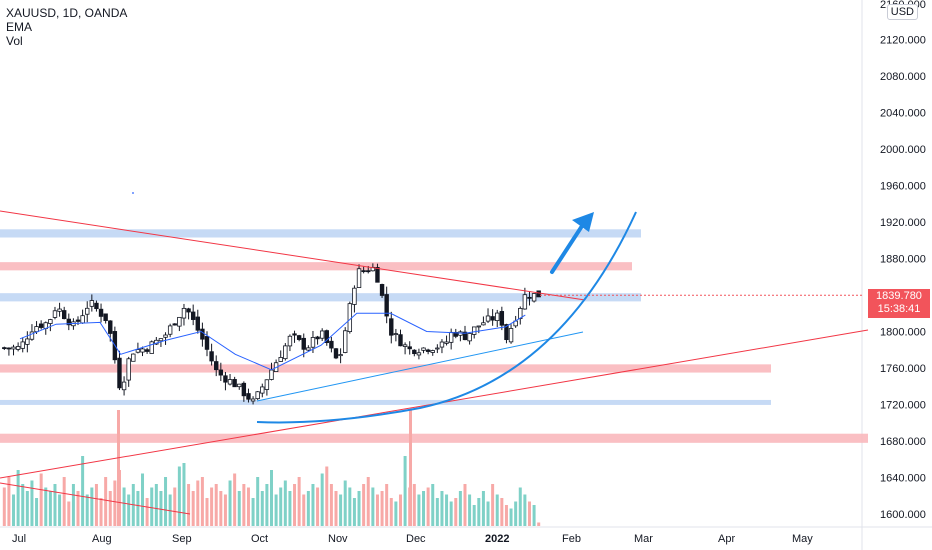 This screenshot has width=932, height=550. What do you see at coordinates (903, 406) in the screenshot?
I see `price-axis-label: 1720.000` at bounding box center [903, 406].